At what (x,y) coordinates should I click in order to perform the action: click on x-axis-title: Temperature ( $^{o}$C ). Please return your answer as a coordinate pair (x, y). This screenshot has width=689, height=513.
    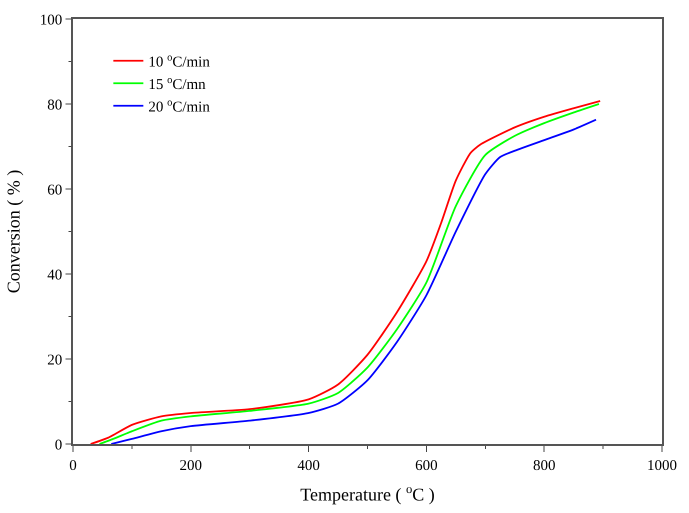
    Looking at the image, I should click on (367, 493).